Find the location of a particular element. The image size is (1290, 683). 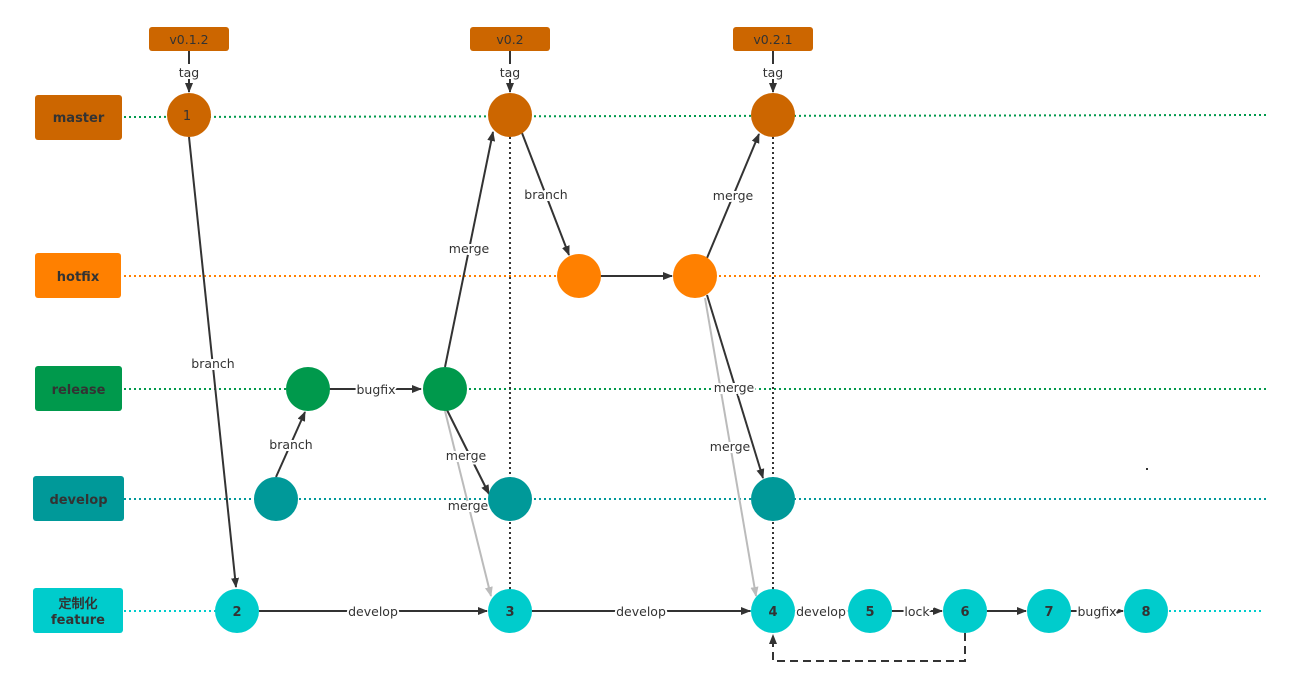

tag-v02-label: v0.2 is located at coordinates (509, 39).